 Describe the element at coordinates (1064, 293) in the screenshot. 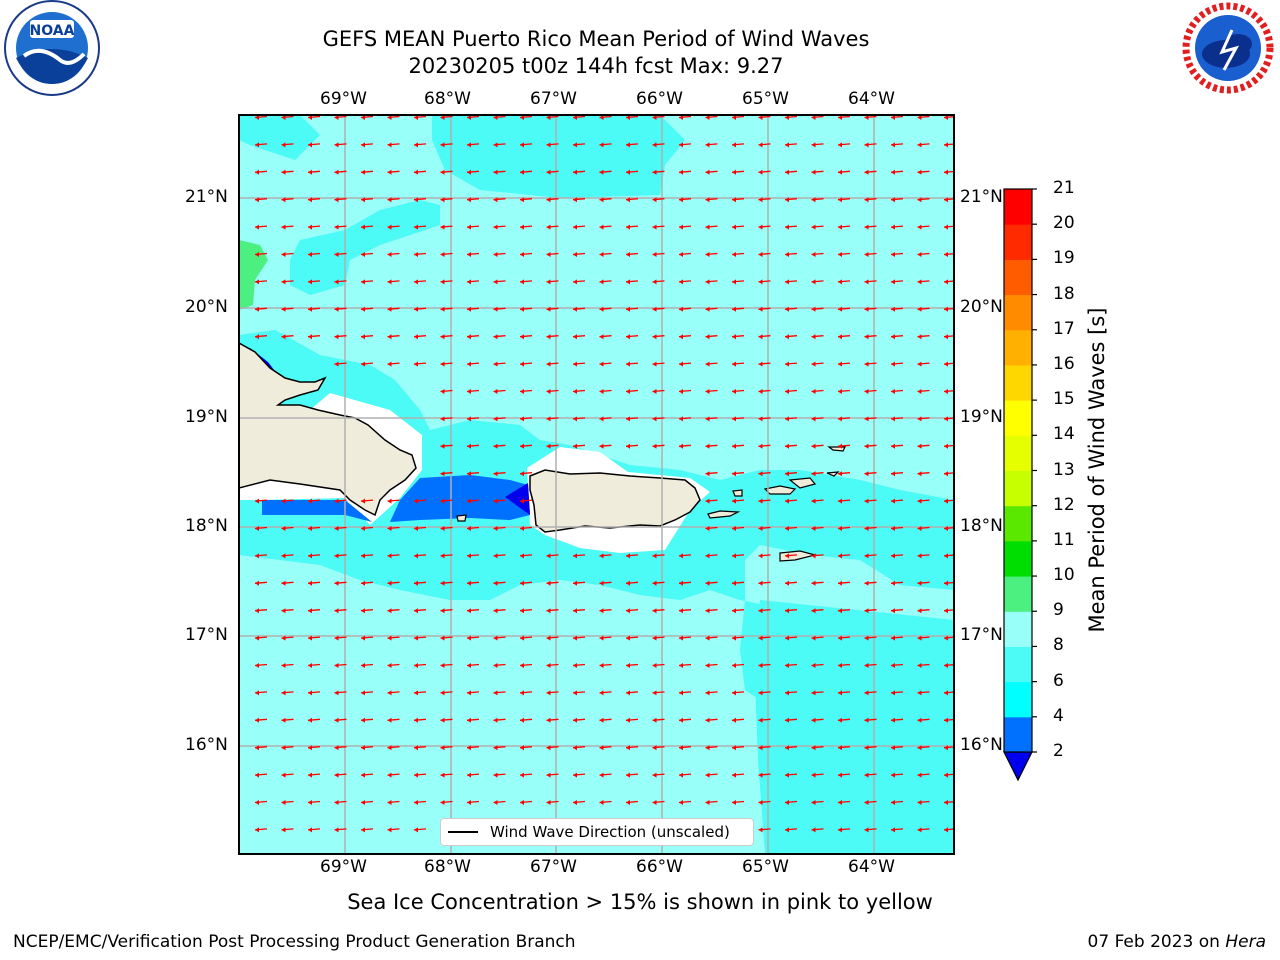

I see `colorbar-tick-label: 18` at that location.